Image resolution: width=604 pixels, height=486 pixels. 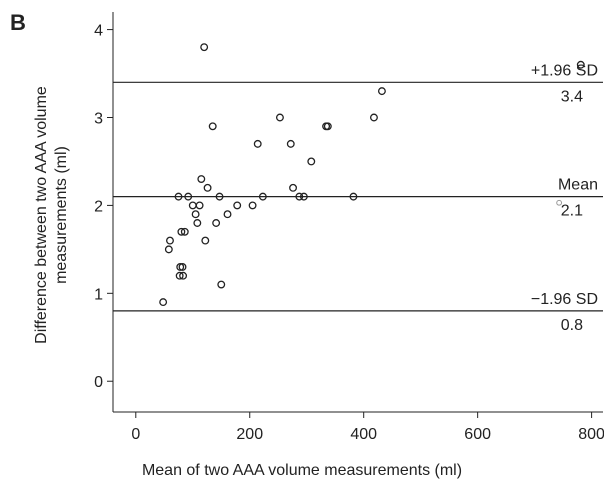 What do you see at coordinates (98, 294) in the screenshot?
I see `y-tick-label-1: 1` at bounding box center [98, 294].